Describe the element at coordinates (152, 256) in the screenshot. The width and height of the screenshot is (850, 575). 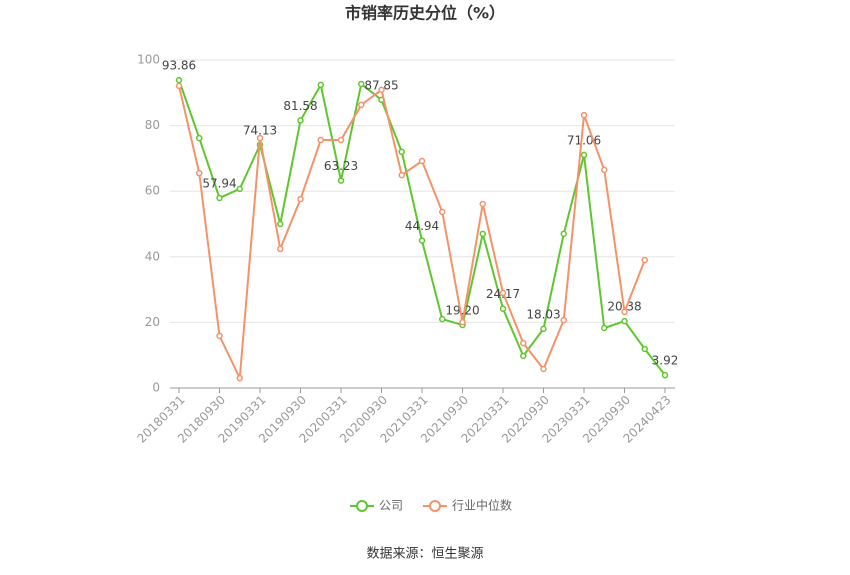
I see `y-tick-label: 40` at that location.